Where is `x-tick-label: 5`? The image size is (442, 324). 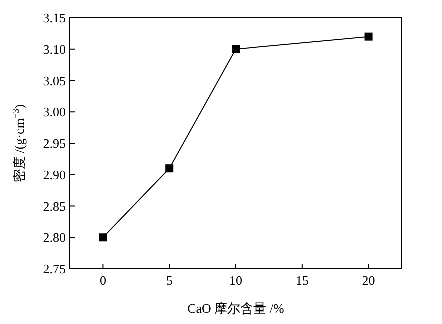
x-tick-label: 5 is located at coordinates (169, 280).